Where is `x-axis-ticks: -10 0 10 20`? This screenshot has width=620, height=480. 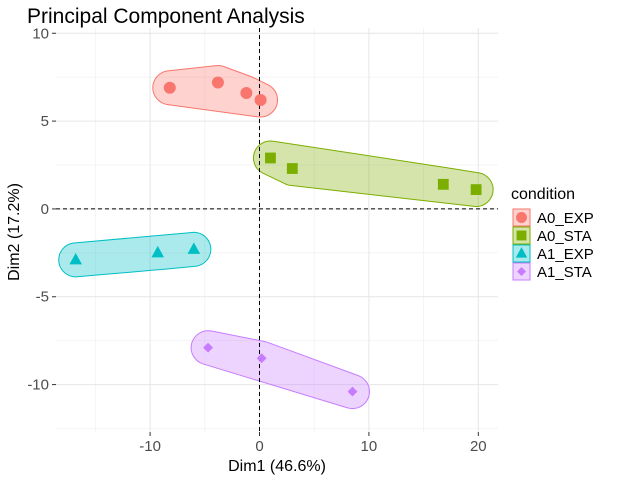 x-axis-ticks: -10 0 10 20 is located at coordinates (313, 443).